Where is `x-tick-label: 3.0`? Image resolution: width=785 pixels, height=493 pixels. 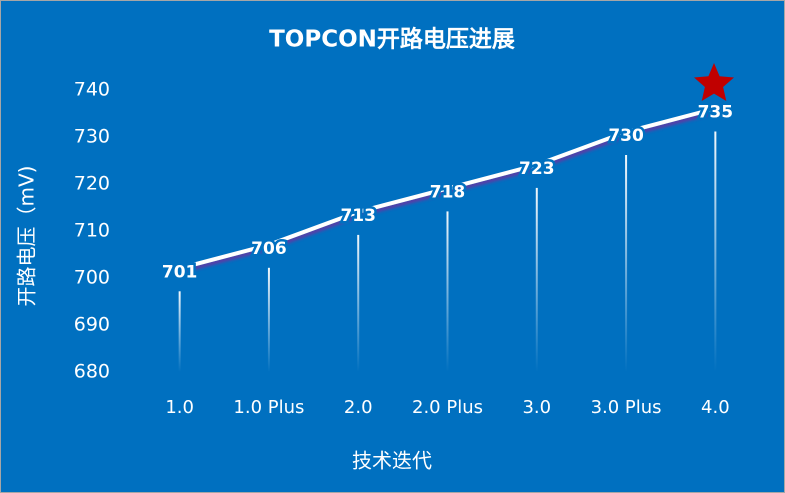
x-tick-label: 3.0 is located at coordinates (536, 407).